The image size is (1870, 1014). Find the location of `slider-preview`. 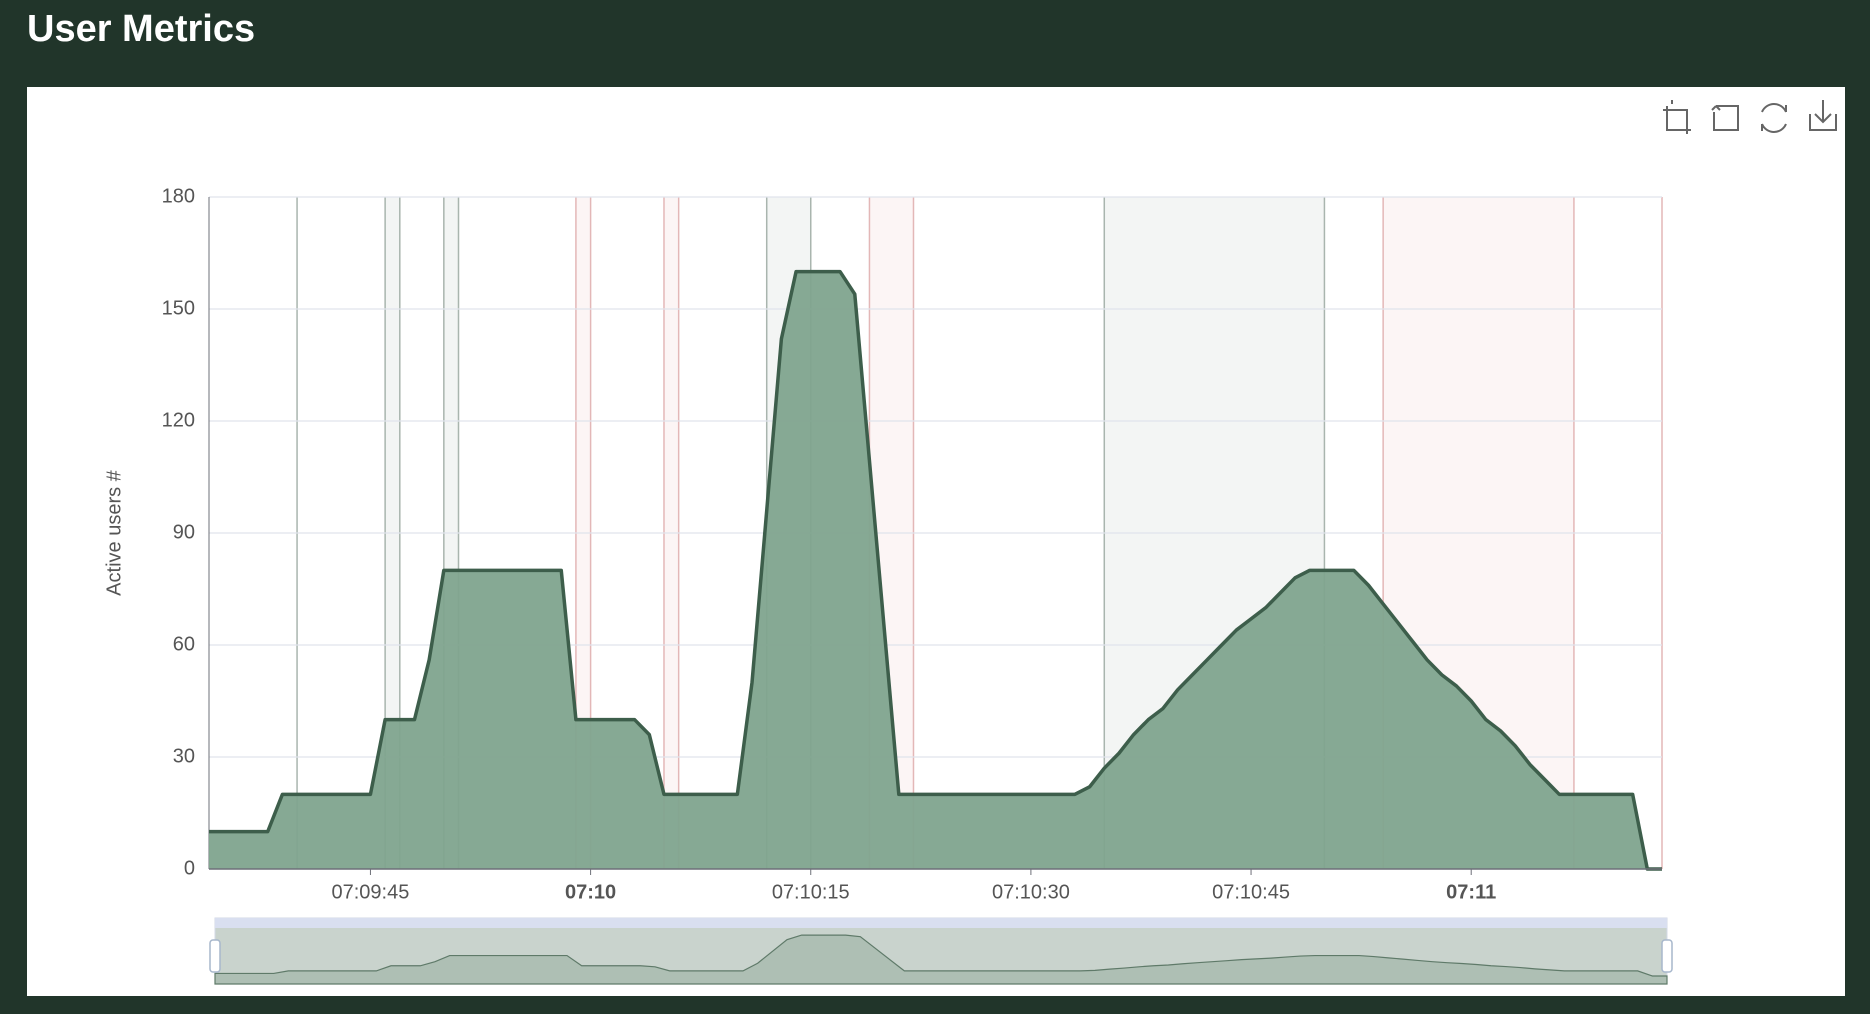

slider-preview is located at coordinates (941, 959).